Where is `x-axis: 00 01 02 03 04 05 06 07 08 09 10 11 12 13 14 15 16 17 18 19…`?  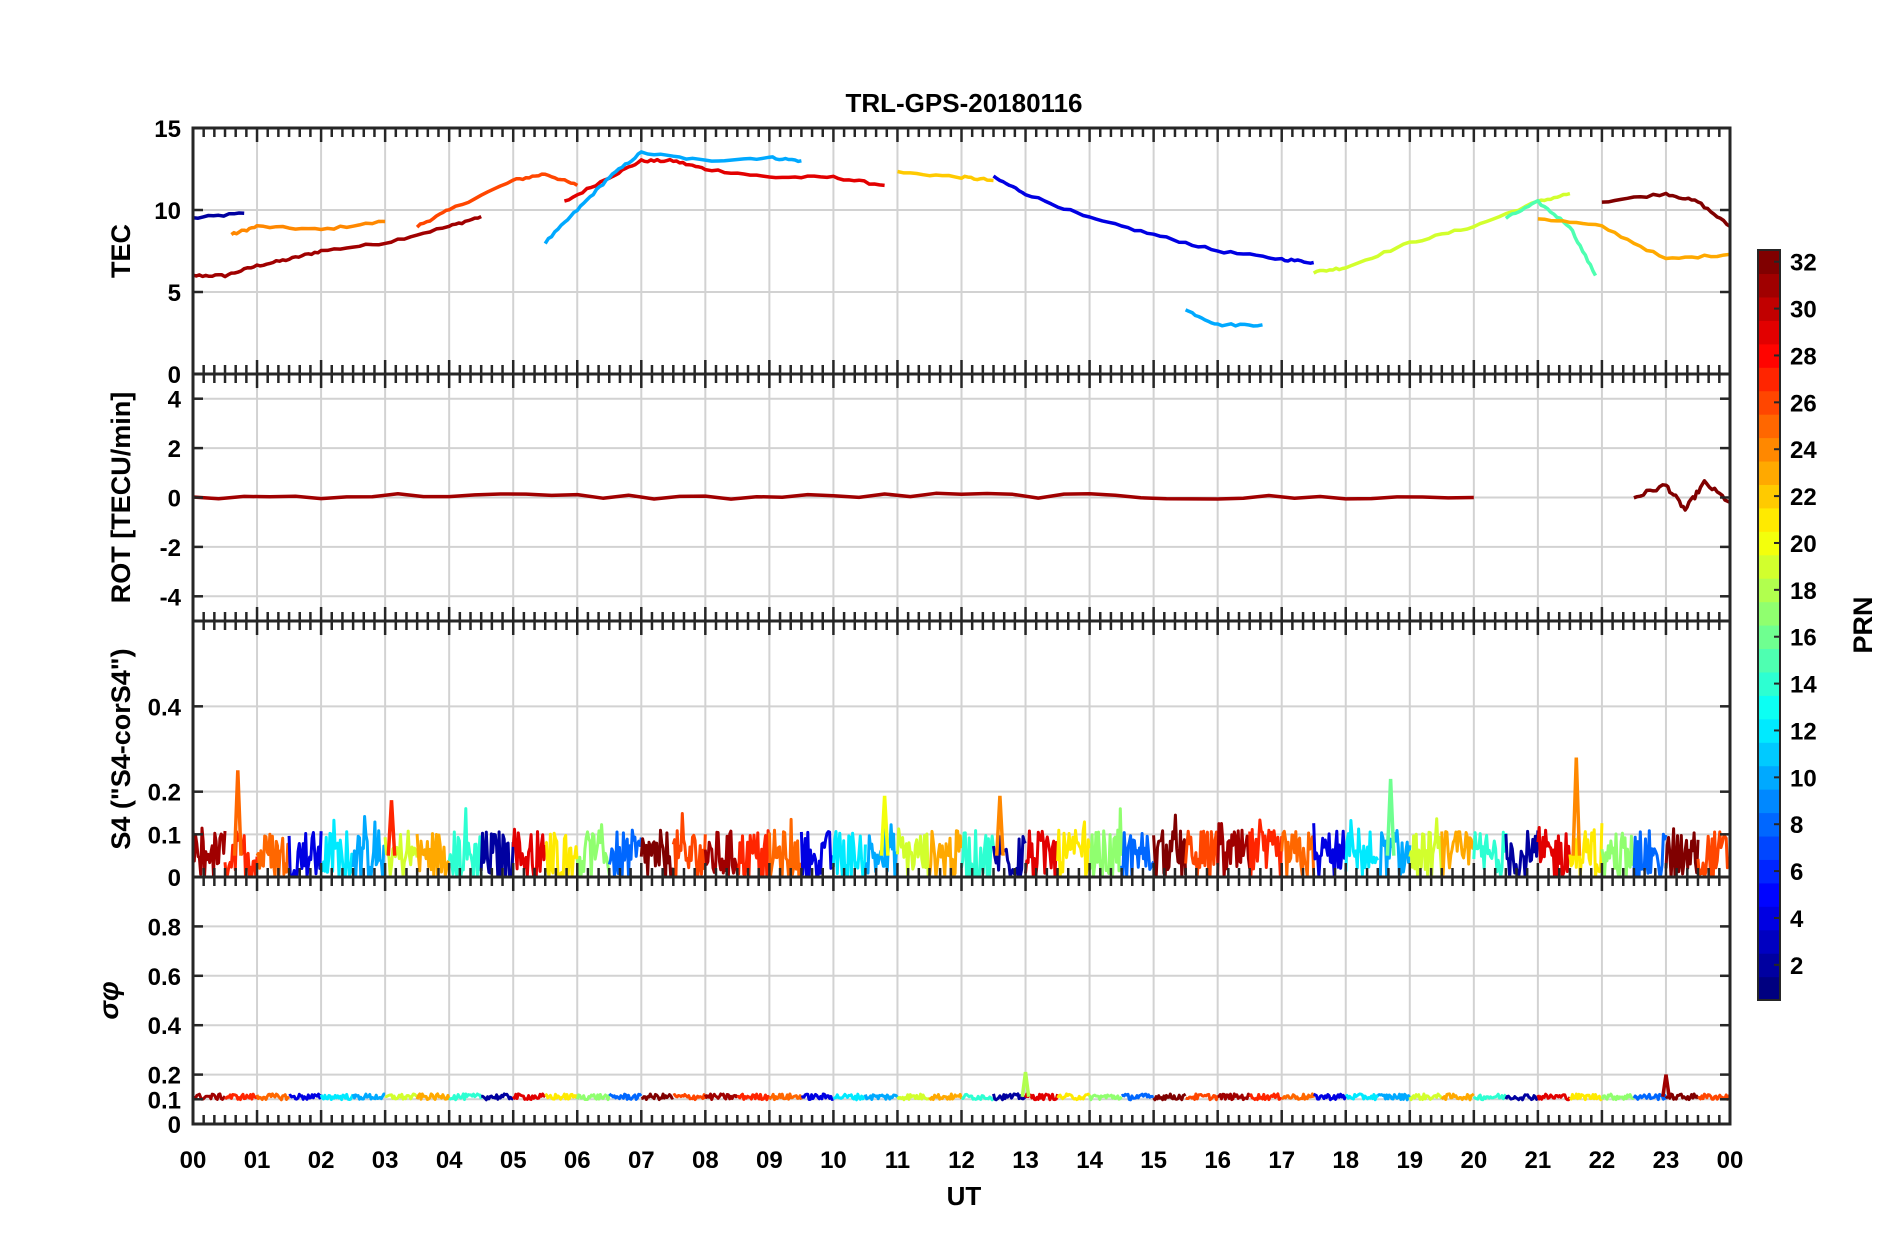
x-axis: 00 01 02 03 04 05 06 07 08 09 10 11 12 13 14 15 16 17 18 19… is located at coordinates (962, 1160).